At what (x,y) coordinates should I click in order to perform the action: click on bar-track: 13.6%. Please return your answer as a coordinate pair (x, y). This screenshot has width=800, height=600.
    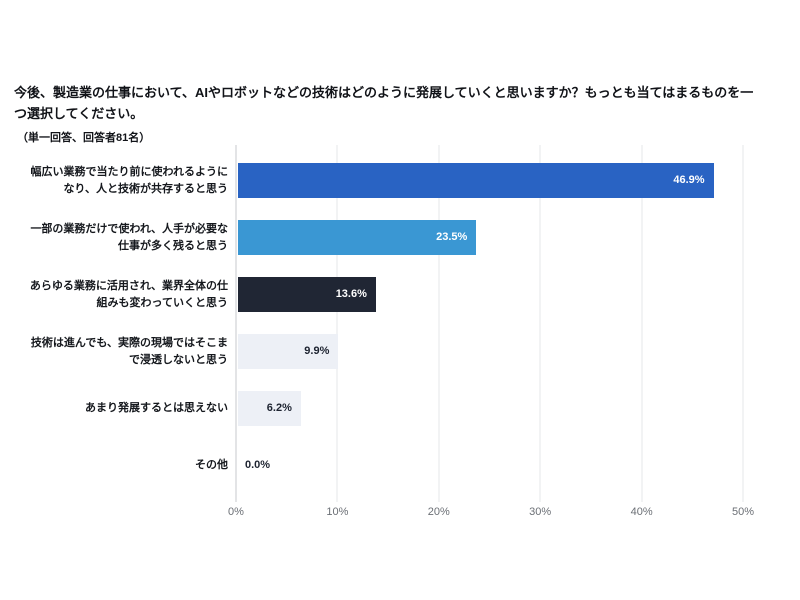
    Looking at the image, I should click on (490, 294).